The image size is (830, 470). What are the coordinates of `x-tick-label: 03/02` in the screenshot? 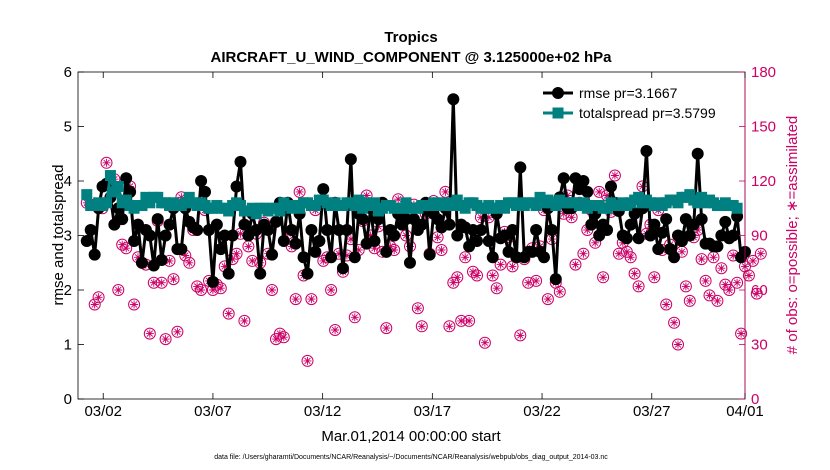 It's located at (103, 411).